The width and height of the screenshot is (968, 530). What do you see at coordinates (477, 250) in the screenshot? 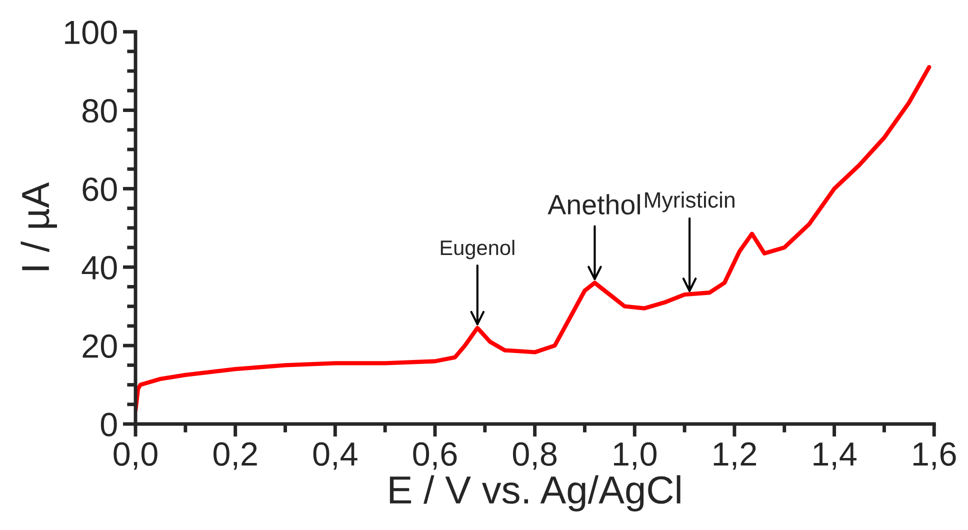
I see `annotation: Eugenol` at bounding box center [477, 250].